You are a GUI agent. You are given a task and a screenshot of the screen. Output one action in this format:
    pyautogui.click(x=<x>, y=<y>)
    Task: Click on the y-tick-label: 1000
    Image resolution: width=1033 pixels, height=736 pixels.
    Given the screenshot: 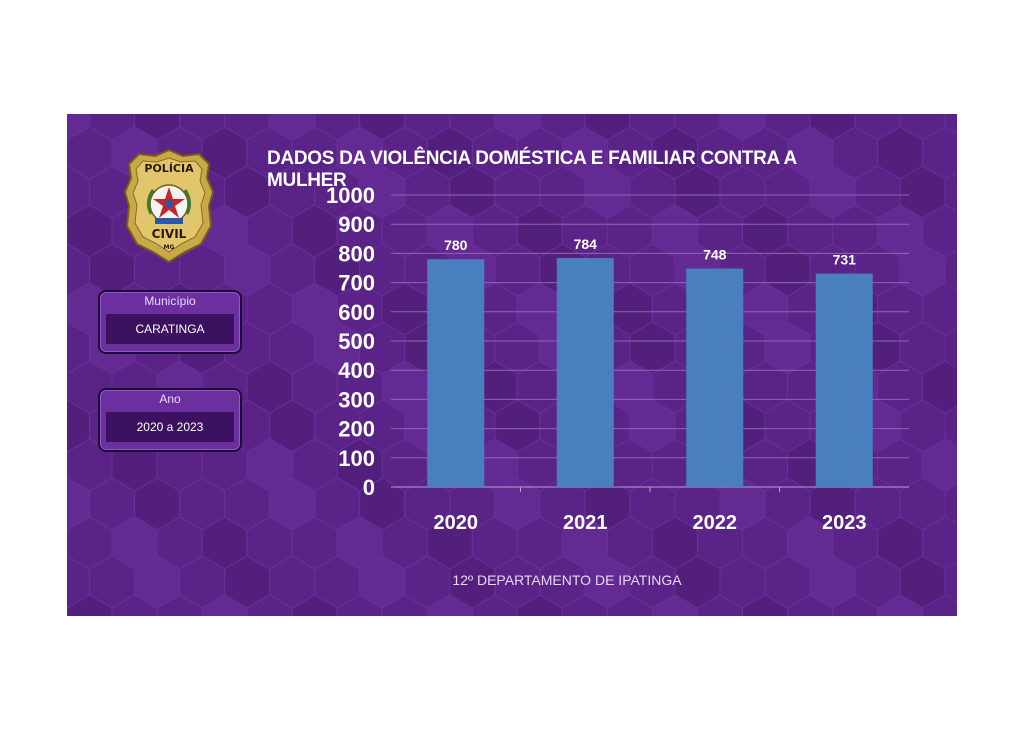 What is the action you would take?
    pyautogui.click(x=350, y=195)
    